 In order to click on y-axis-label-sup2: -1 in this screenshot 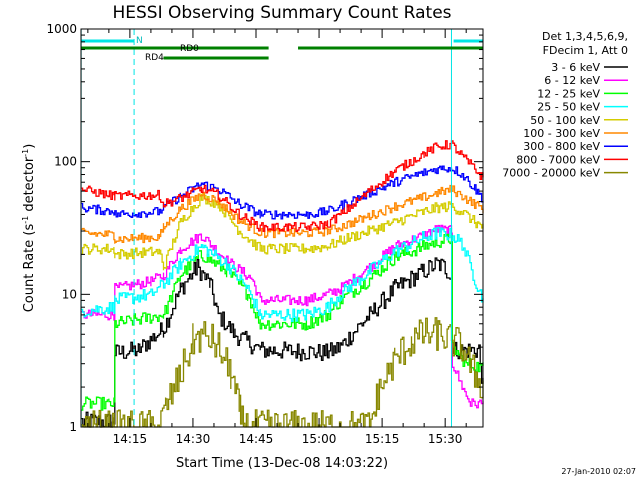, I will do `click(25, 153)`.